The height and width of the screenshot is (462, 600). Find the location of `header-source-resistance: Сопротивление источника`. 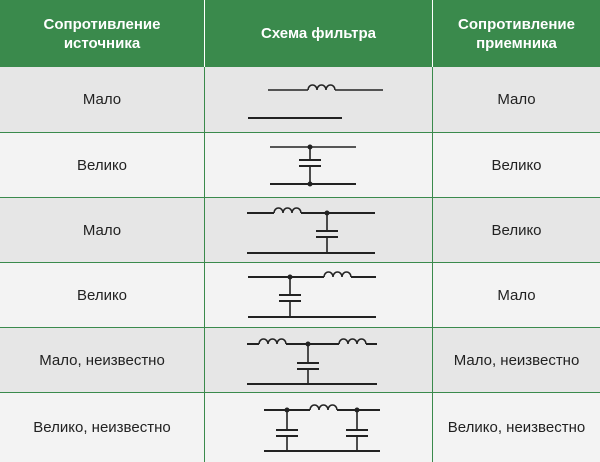

header-source-resistance: Сопротивление источника is located at coordinates (102, 33).